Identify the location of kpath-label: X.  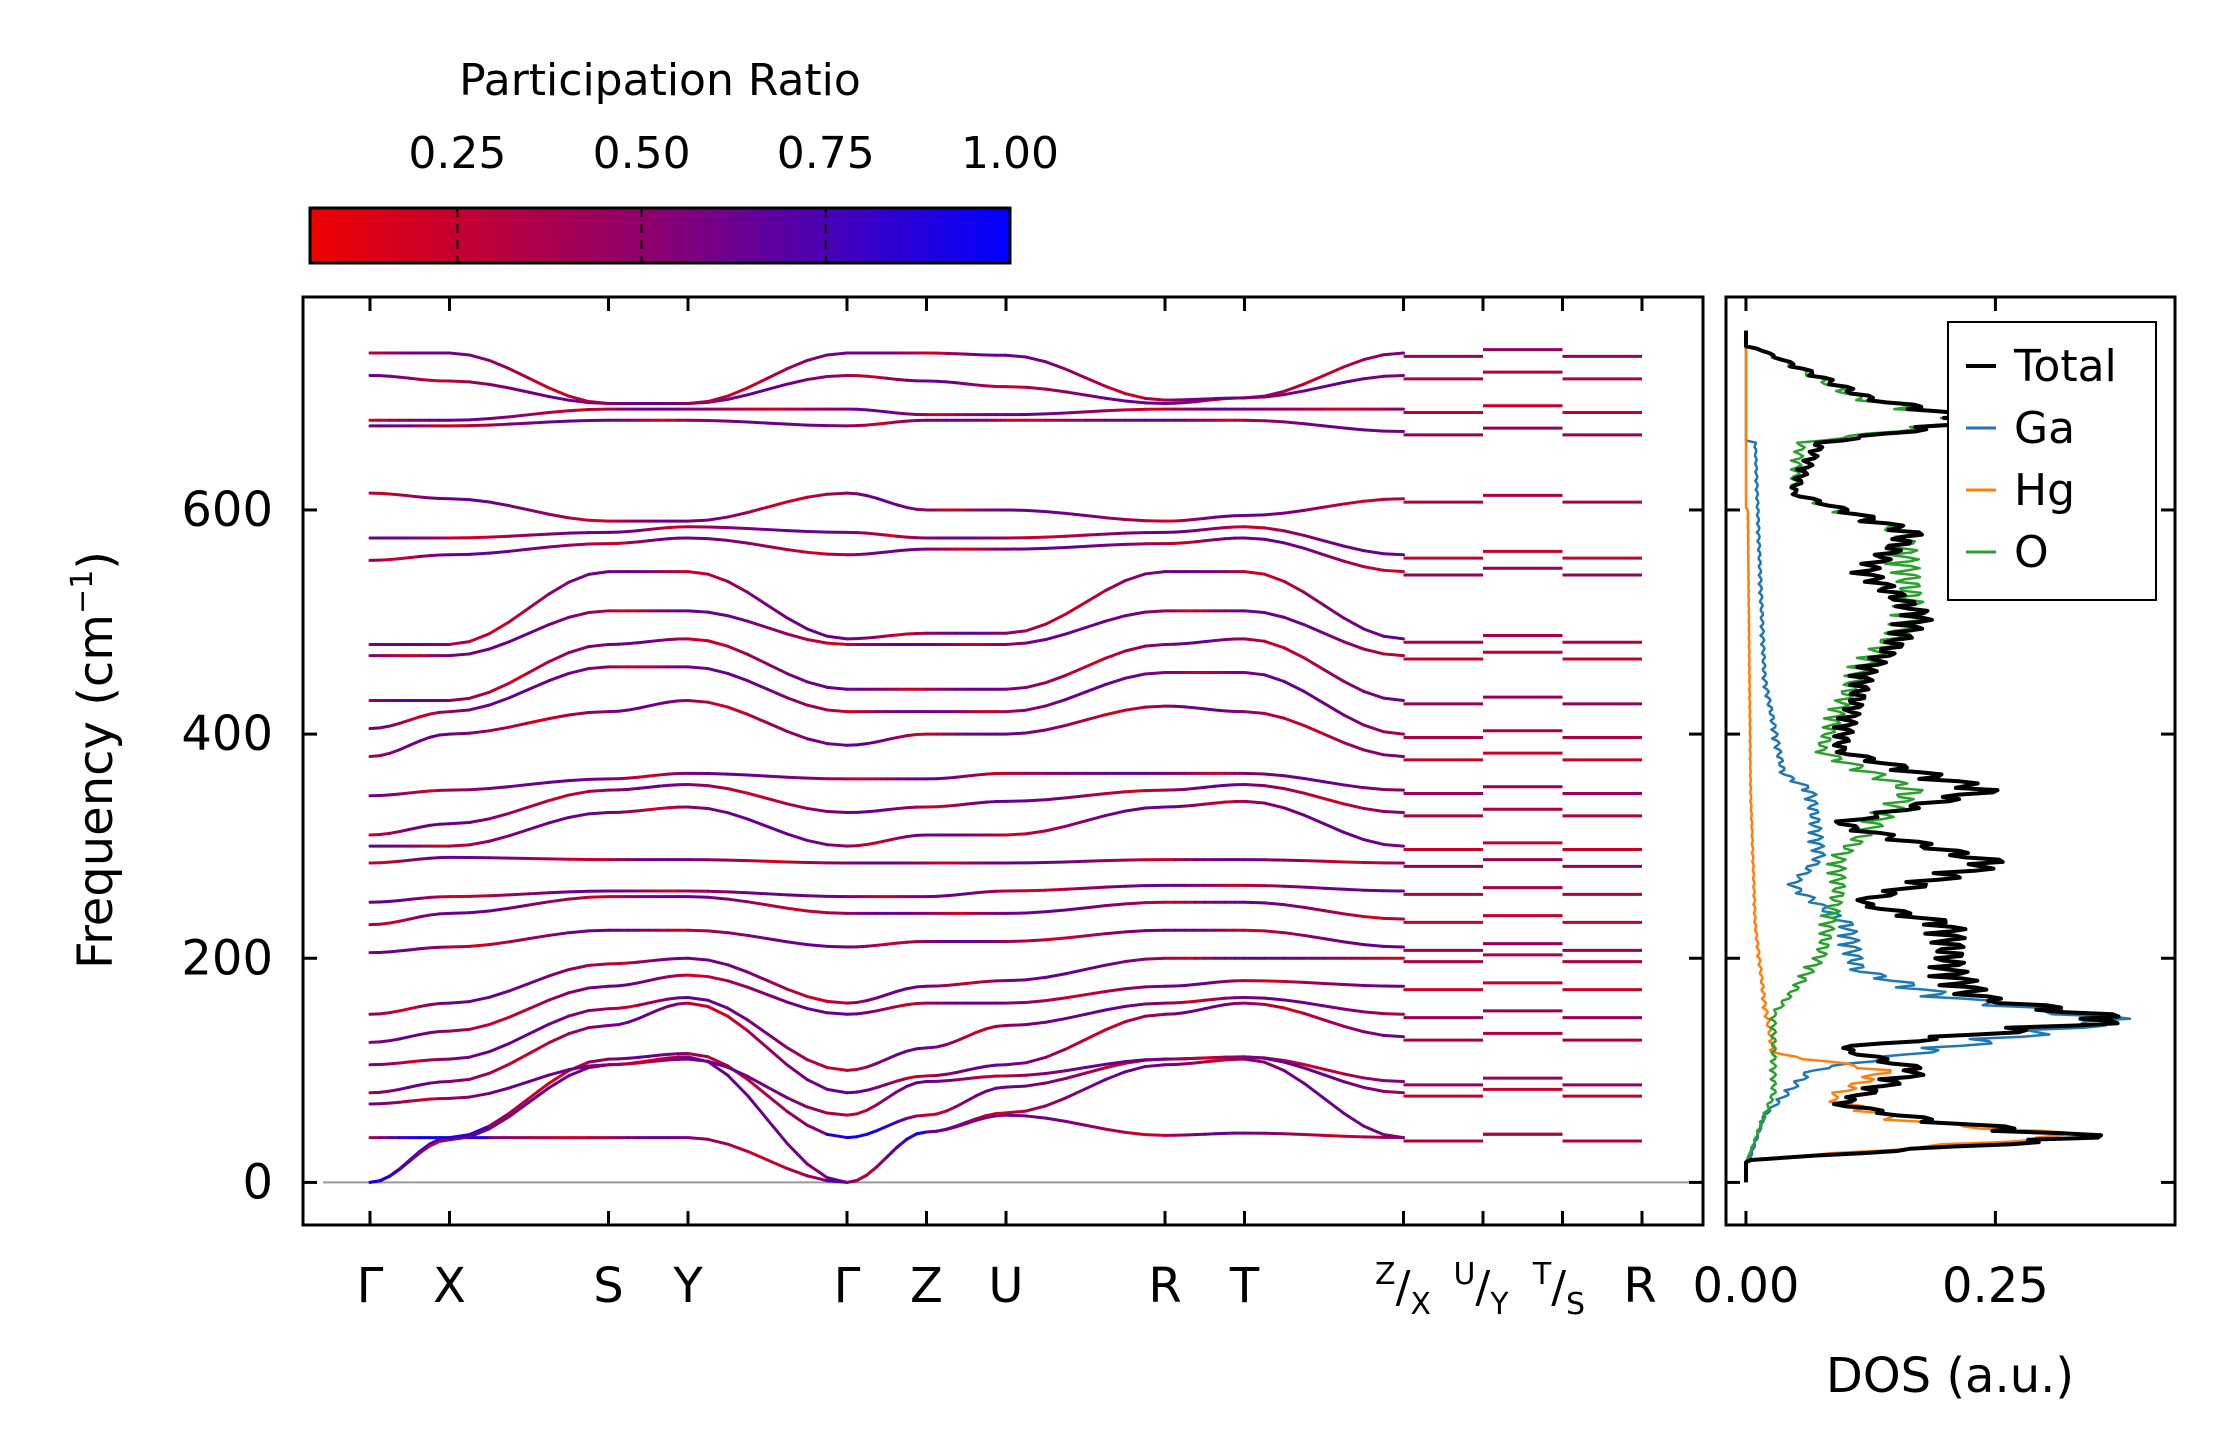
(449, 1286).